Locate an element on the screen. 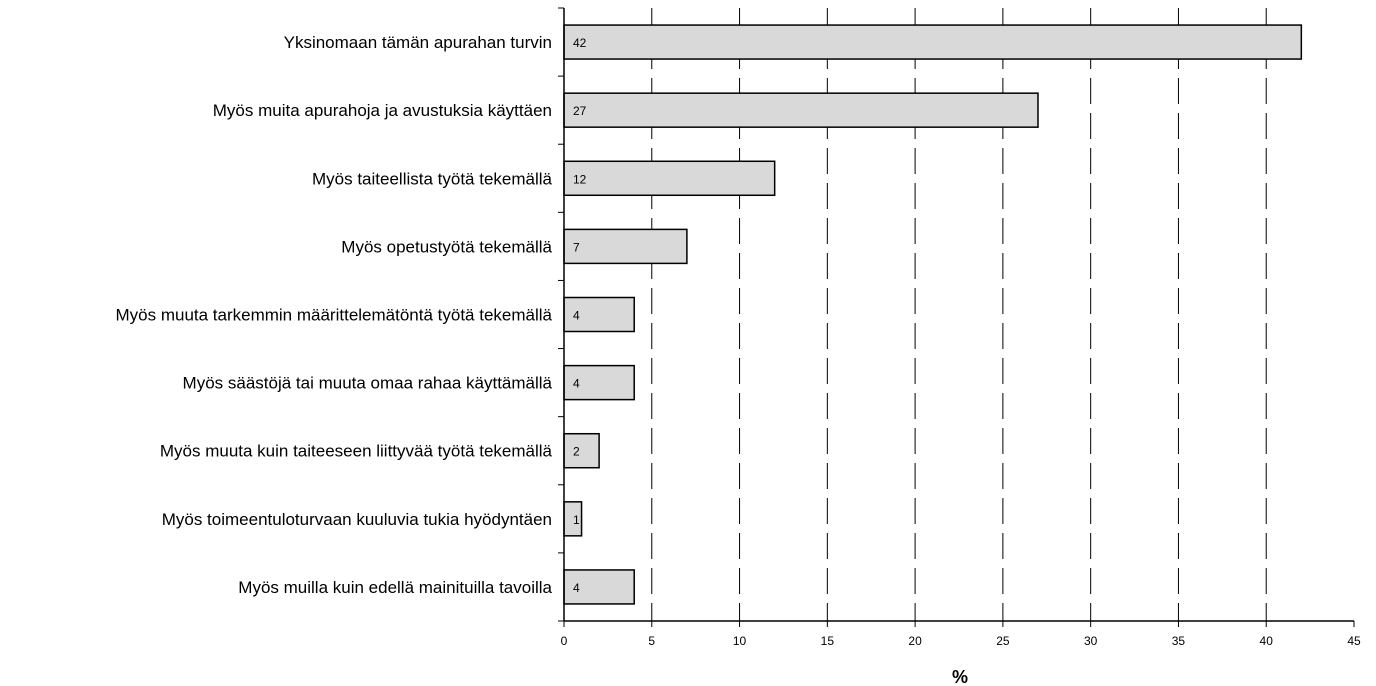  x-tick-label: 5 is located at coordinates (651, 641).